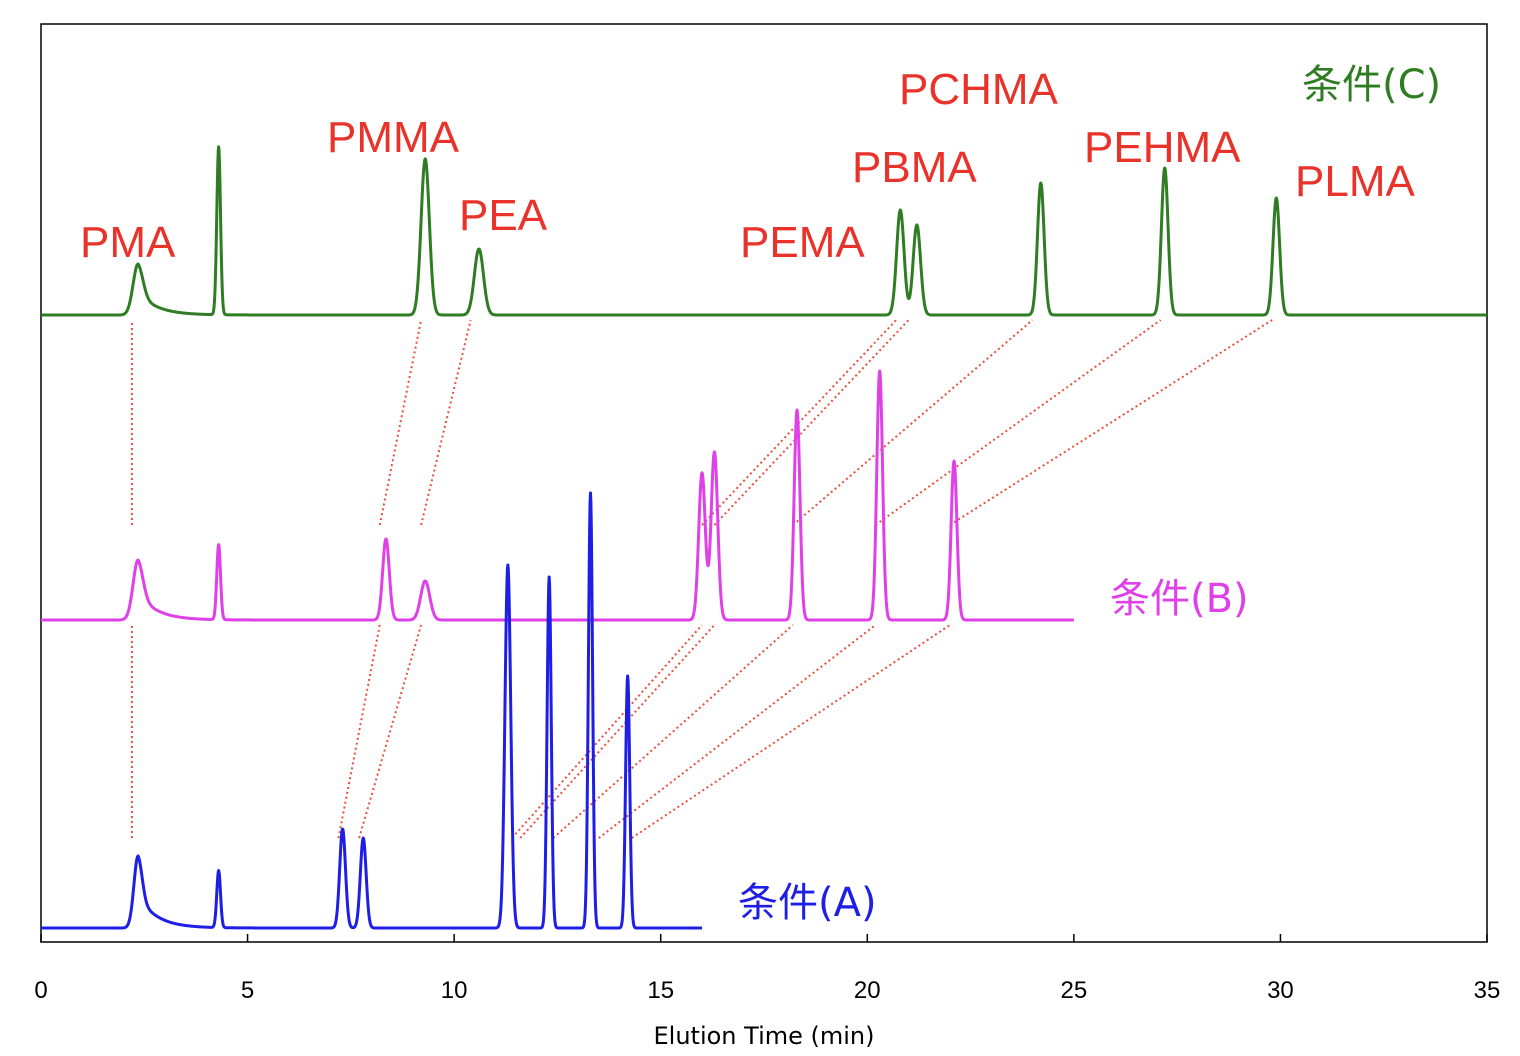 The width and height of the screenshot is (1520, 1056). What do you see at coordinates (1179, 599) in the screenshot?
I see `condition-label-b: 条件(B)` at bounding box center [1179, 599].